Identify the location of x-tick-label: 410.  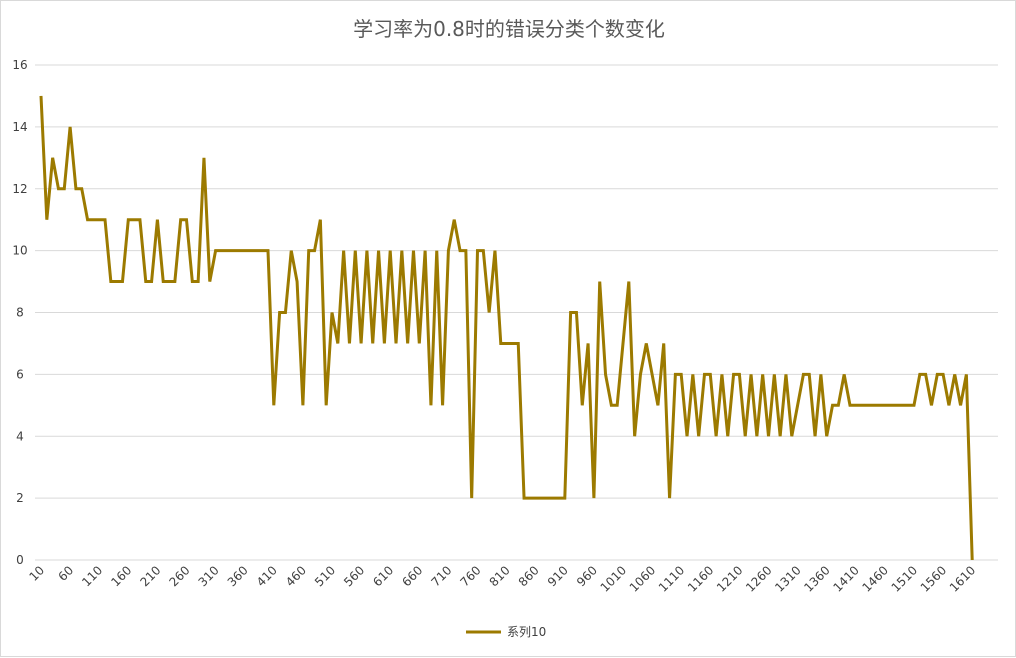
(267, 576).